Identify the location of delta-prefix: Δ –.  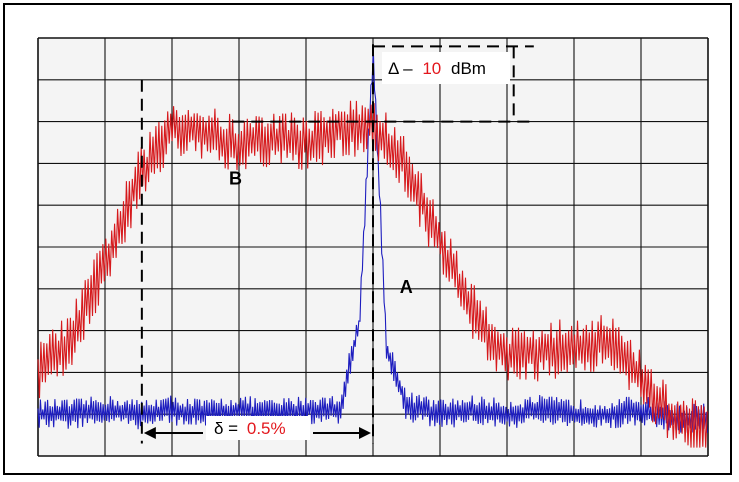
(400, 68).